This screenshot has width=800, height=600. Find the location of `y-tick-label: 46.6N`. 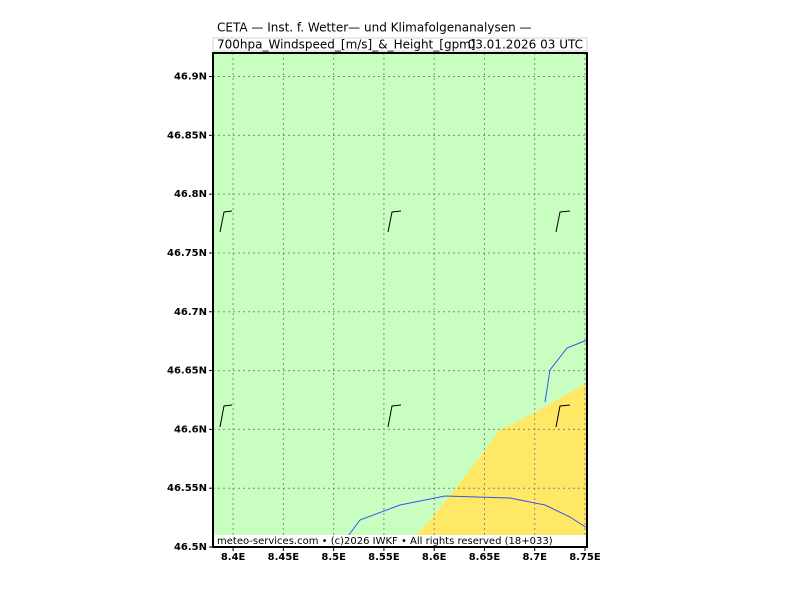

y-tick-label: 46.6N is located at coordinates (190, 429).